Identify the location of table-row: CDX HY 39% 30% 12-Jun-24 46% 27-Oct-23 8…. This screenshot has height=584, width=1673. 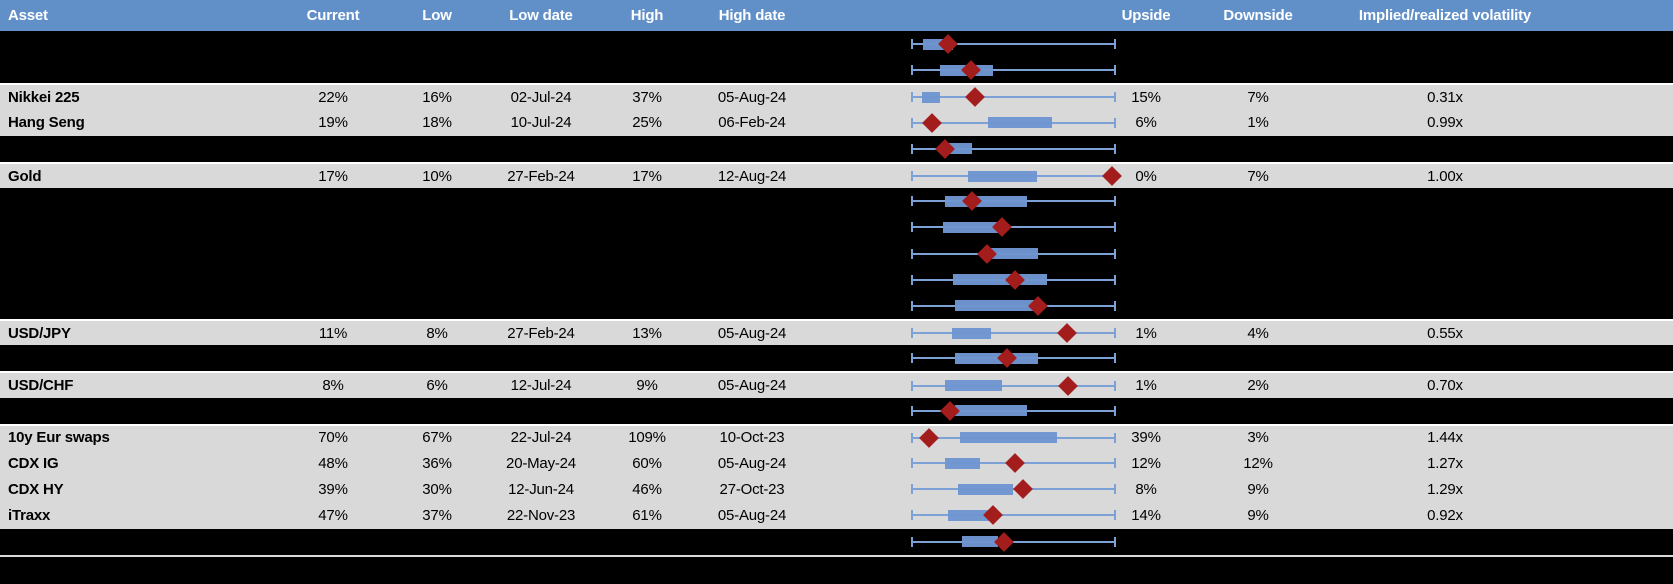
(836, 489).